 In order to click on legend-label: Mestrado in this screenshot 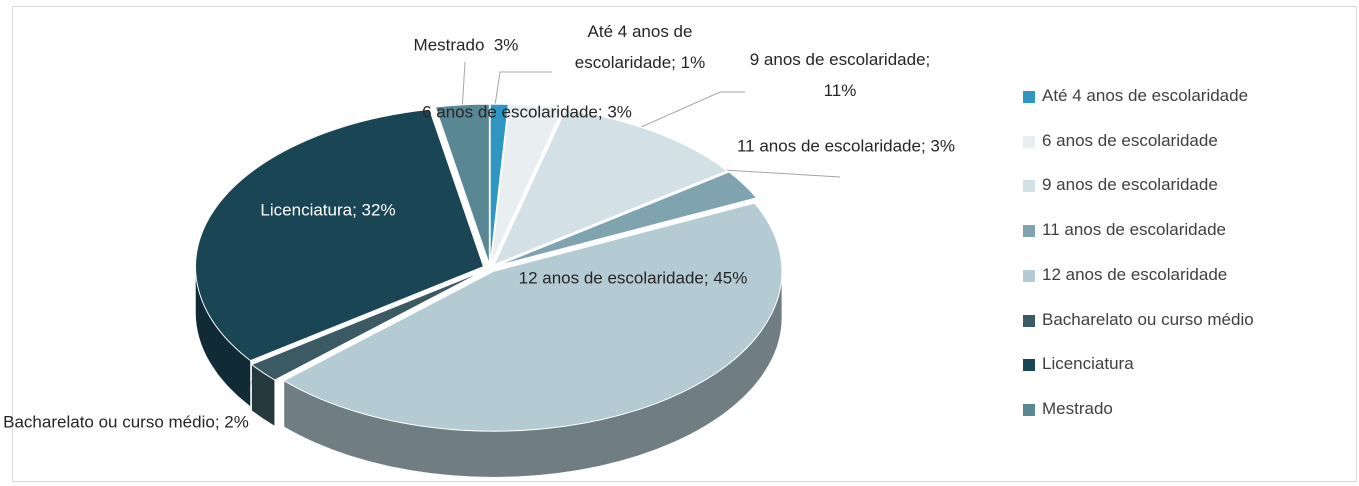, I will do `click(1077, 408)`.